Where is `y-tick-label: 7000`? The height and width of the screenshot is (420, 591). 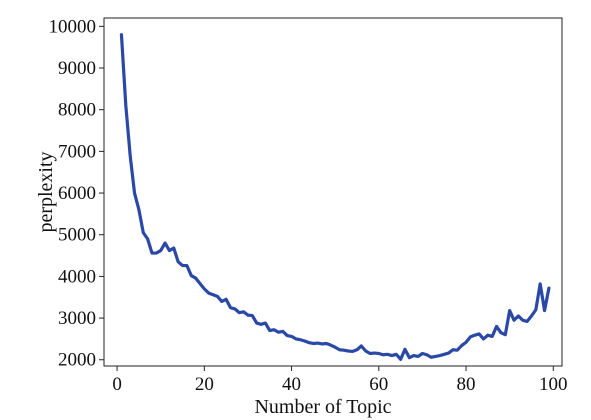
y-tick-label: 7000 is located at coordinates (77, 151).